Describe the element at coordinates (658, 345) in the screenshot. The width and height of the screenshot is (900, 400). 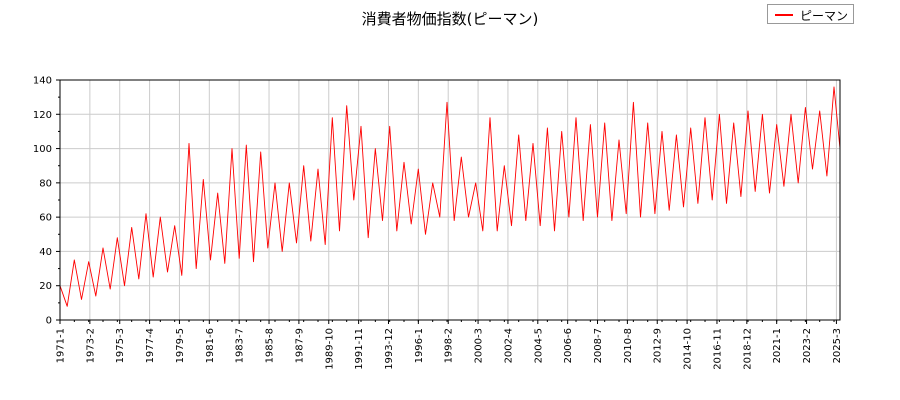
I see `x-tick-label: 2012-9` at that location.